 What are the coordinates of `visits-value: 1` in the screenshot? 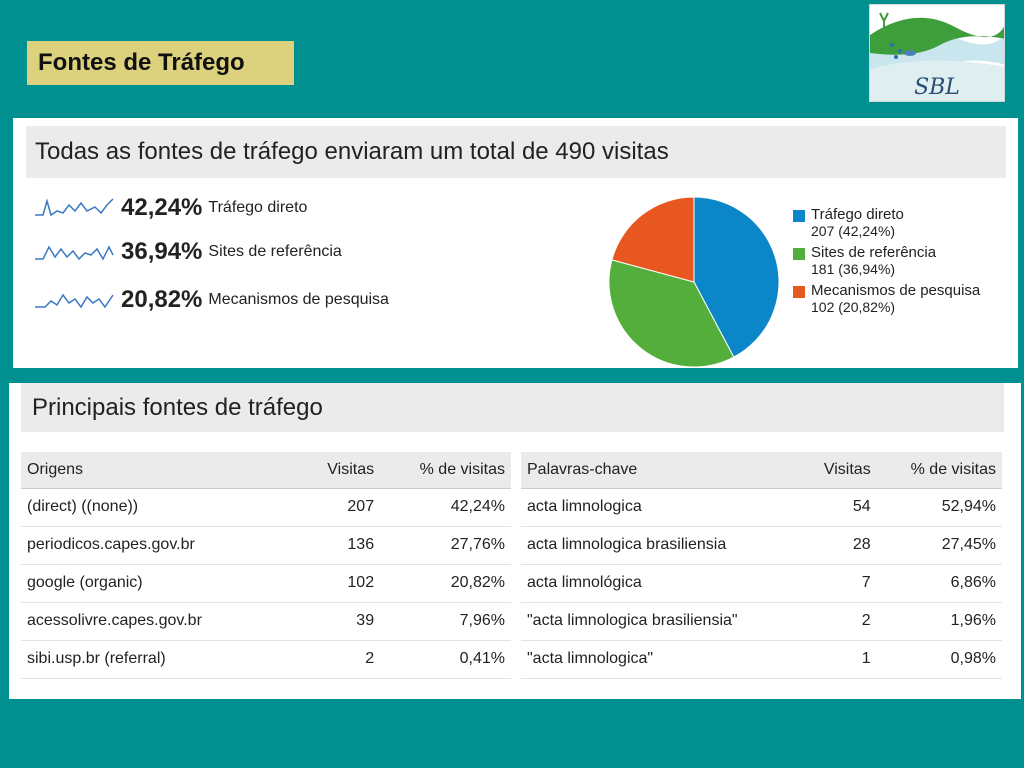 It's located at (839, 659).